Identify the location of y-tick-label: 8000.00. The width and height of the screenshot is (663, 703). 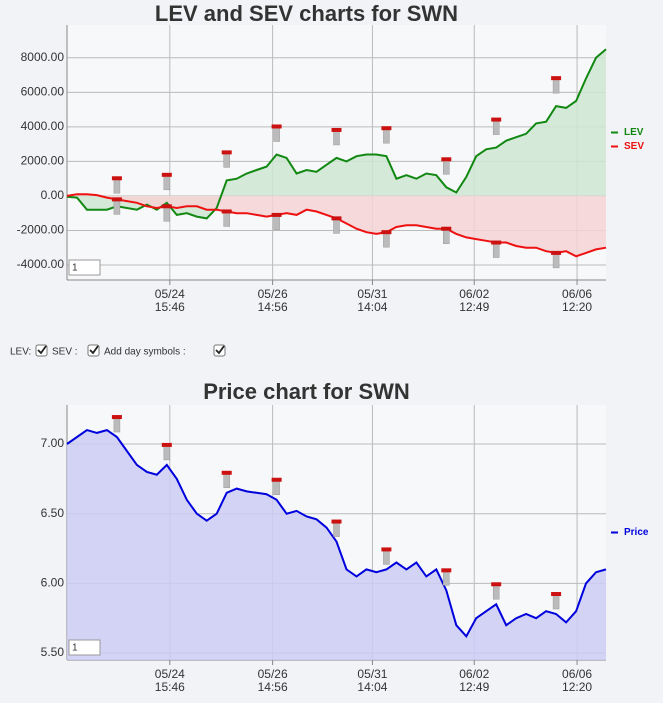
(43, 57).